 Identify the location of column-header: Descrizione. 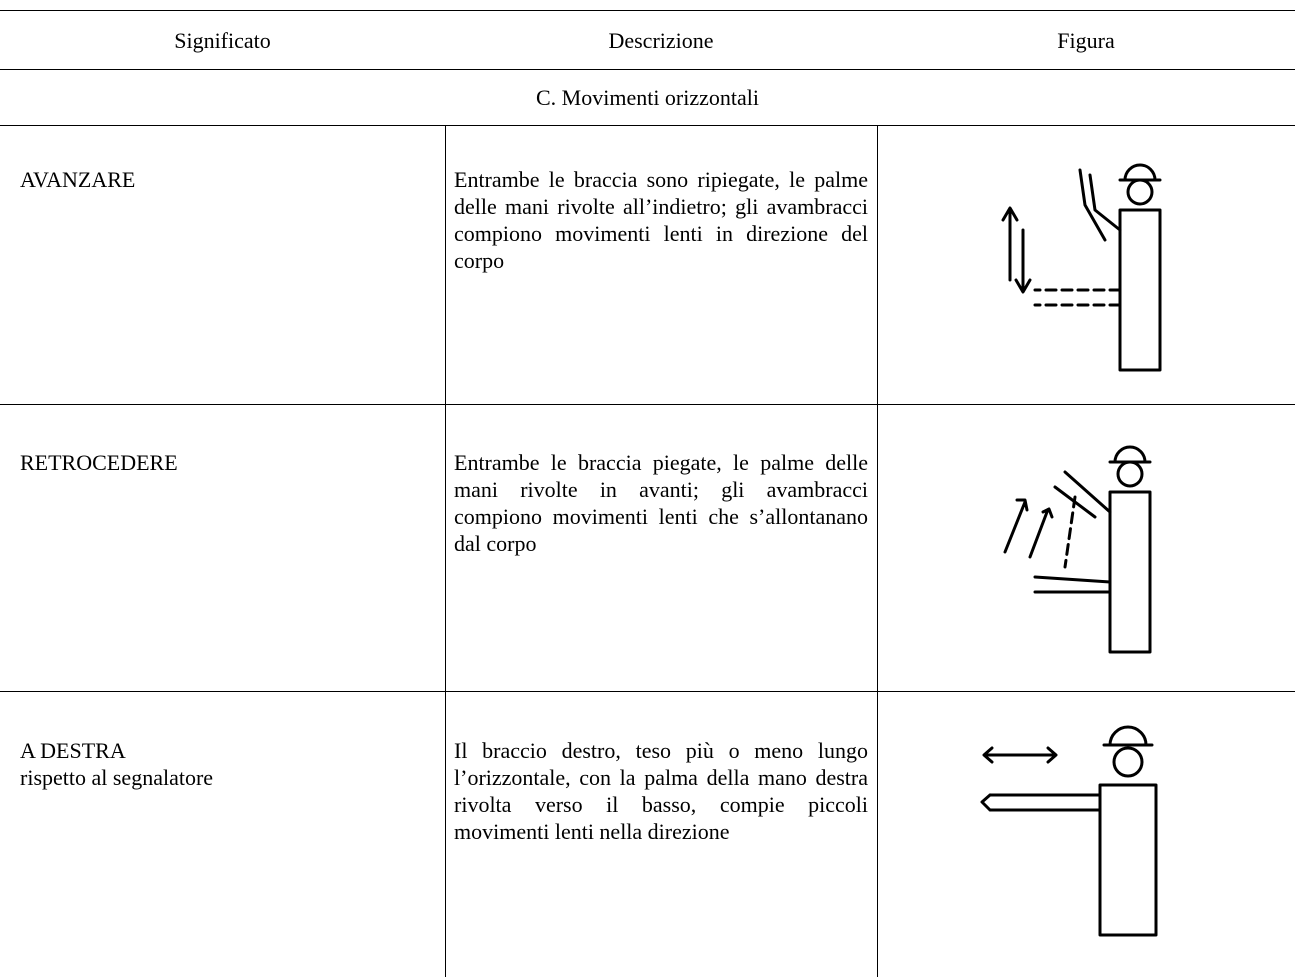
(661, 40).